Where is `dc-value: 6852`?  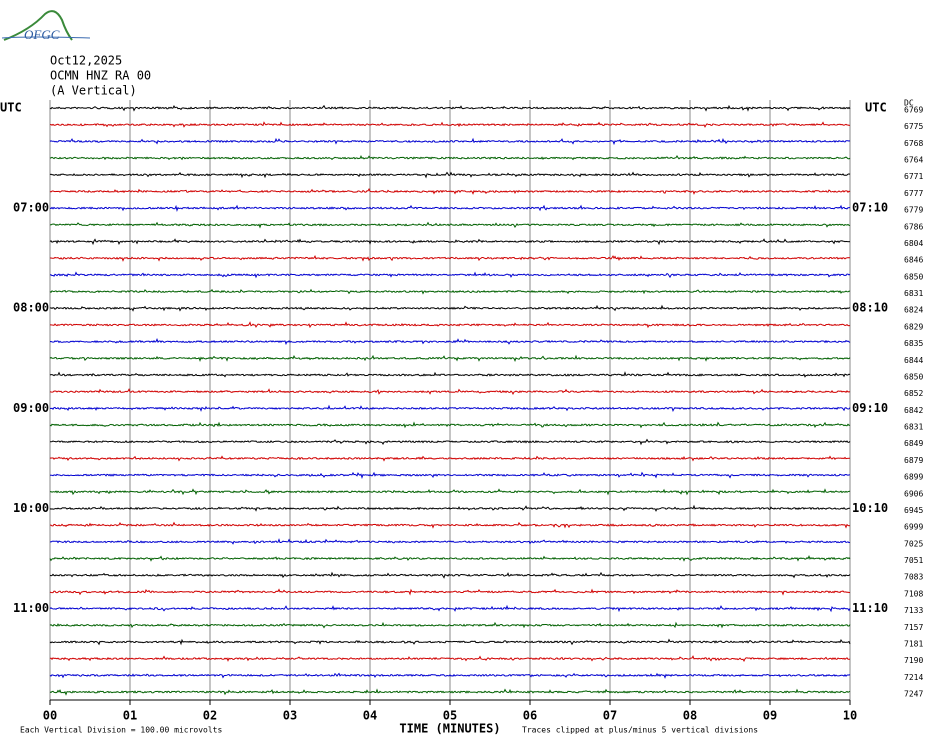 dc-value: 6852 is located at coordinates (913, 393).